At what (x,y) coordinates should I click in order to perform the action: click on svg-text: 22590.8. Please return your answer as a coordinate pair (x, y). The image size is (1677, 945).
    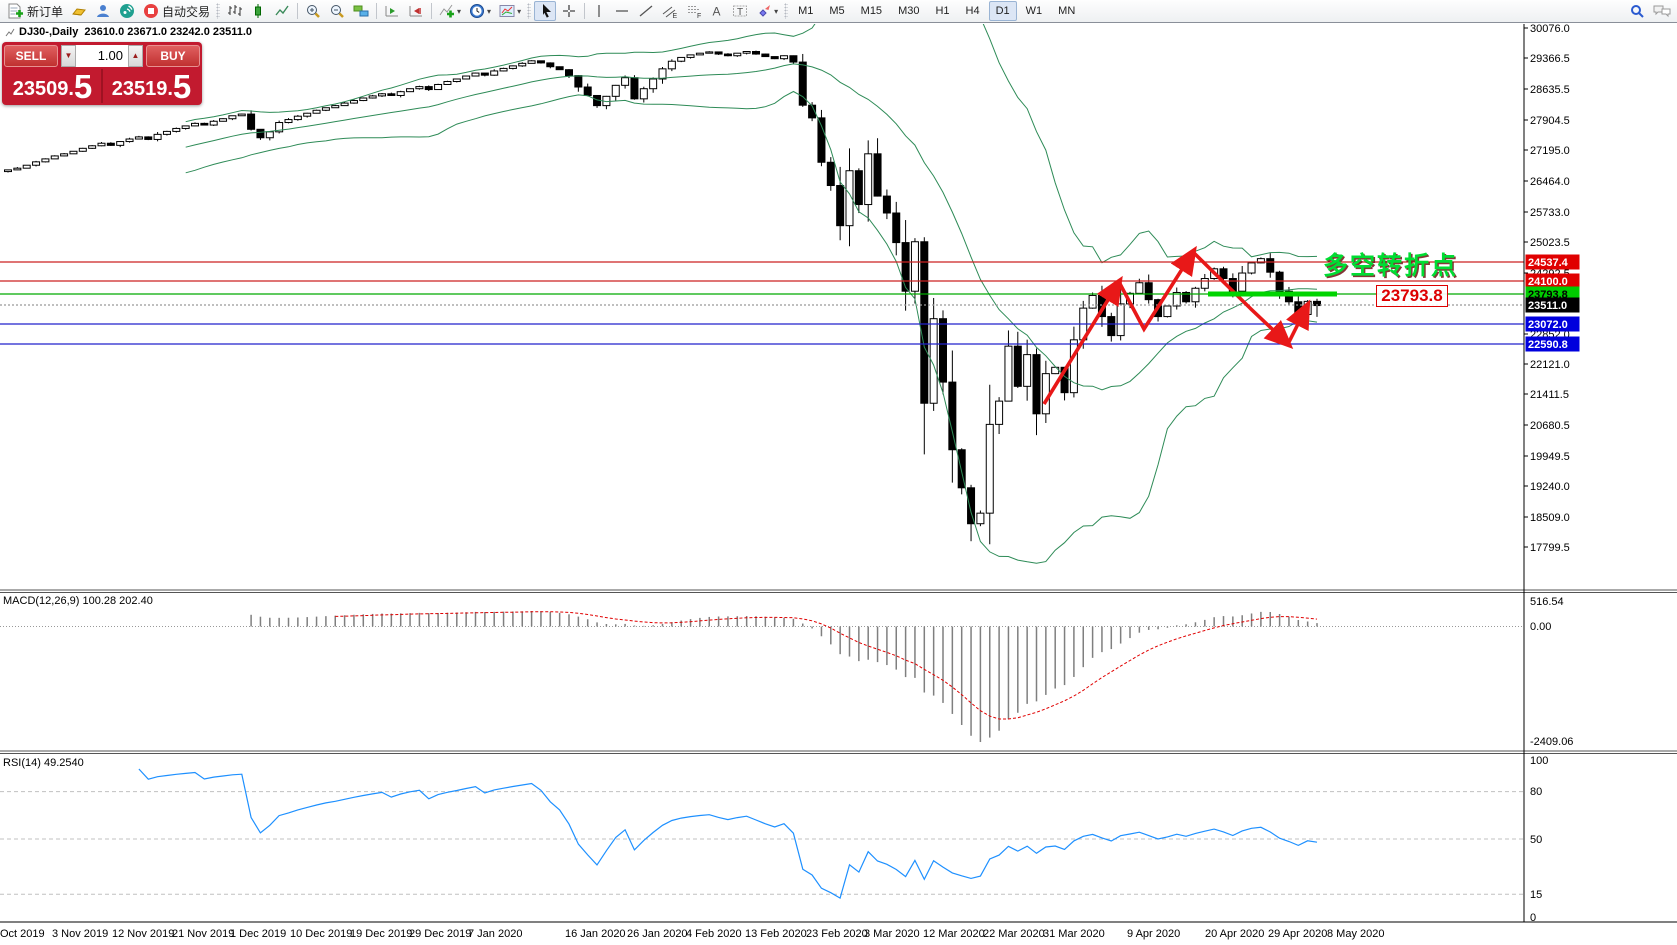
    Looking at the image, I should click on (1548, 345).